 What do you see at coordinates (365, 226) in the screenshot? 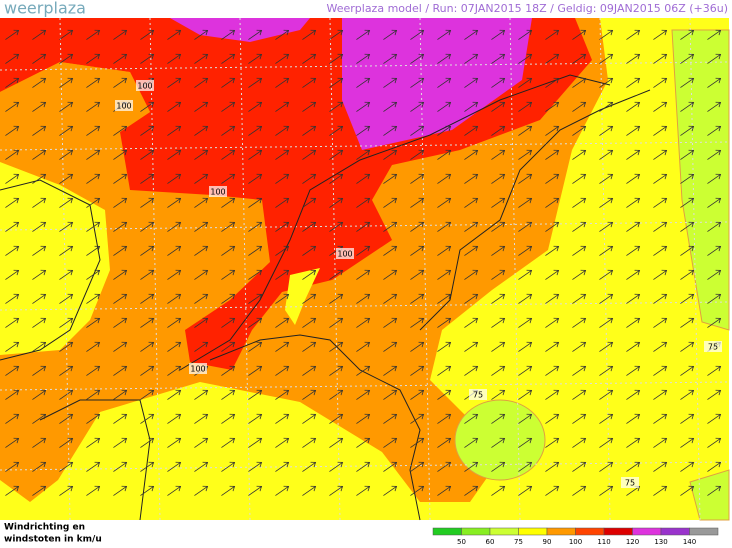
I see `parallel` at bounding box center [365, 226].